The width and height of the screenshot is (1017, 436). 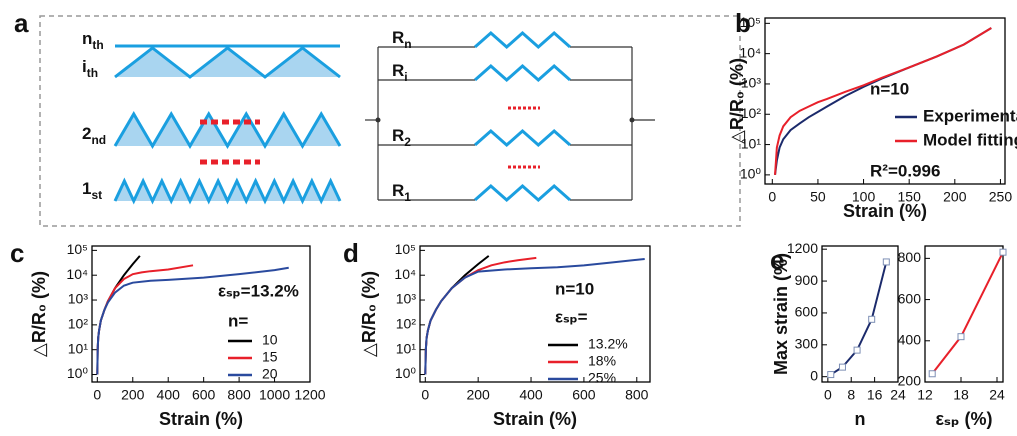 What do you see at coordinates (407, 142) in the screenshot?
I see `label-sub: 2` at bounding box center [407, 142].